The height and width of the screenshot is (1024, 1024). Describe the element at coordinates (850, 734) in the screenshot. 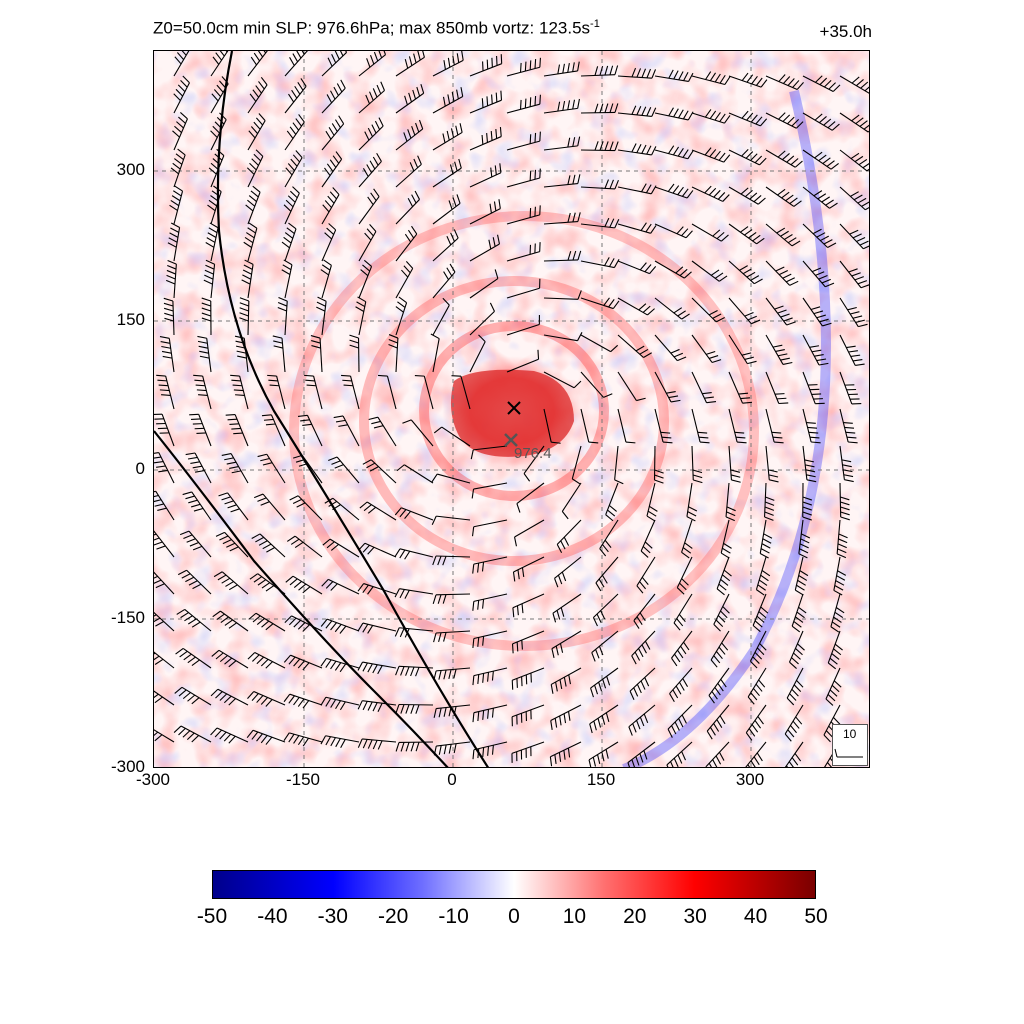

I see `wind-reference-label: 10` at that location.